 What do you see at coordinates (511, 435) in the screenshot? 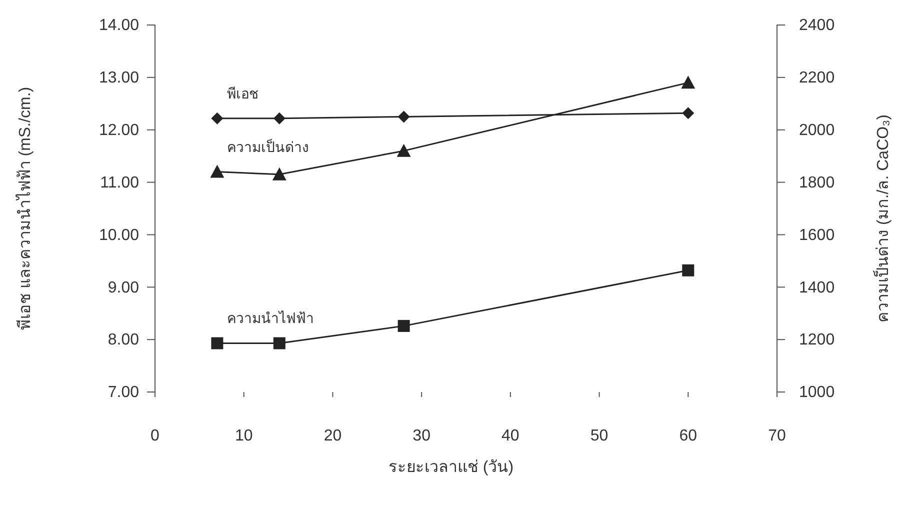
I see `x-tick-label: 40` at bounding box center [511, 435].